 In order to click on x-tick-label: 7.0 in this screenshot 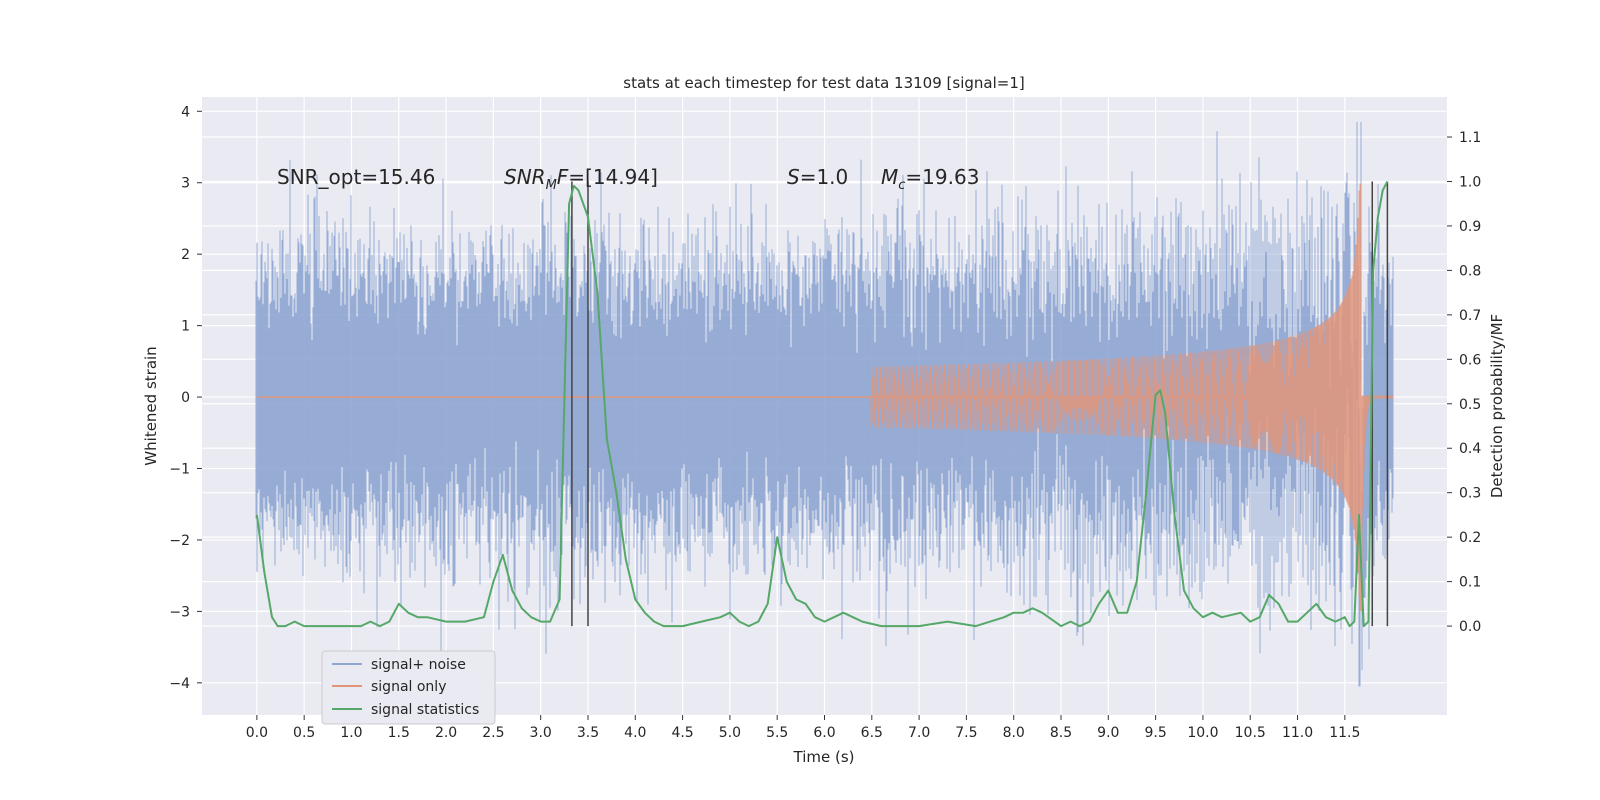, I will do `click(919, 733)`.